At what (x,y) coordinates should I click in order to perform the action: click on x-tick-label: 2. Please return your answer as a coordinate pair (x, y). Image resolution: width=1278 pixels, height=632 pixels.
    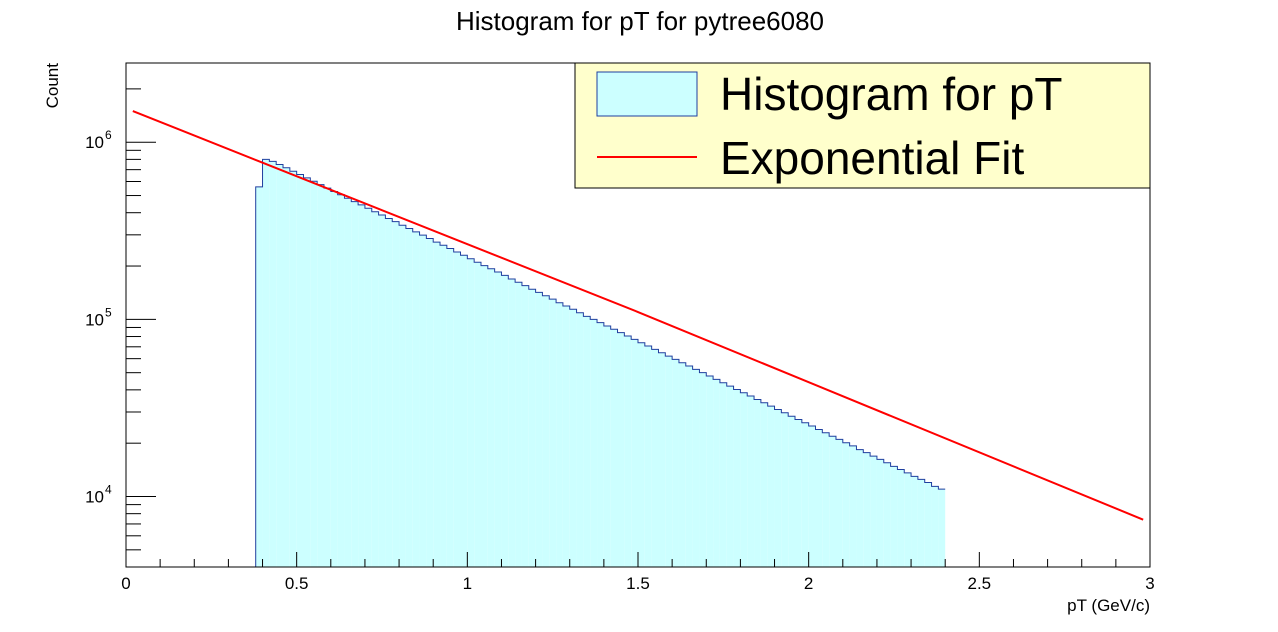
    Looking at the image, I should click on (808, 583).